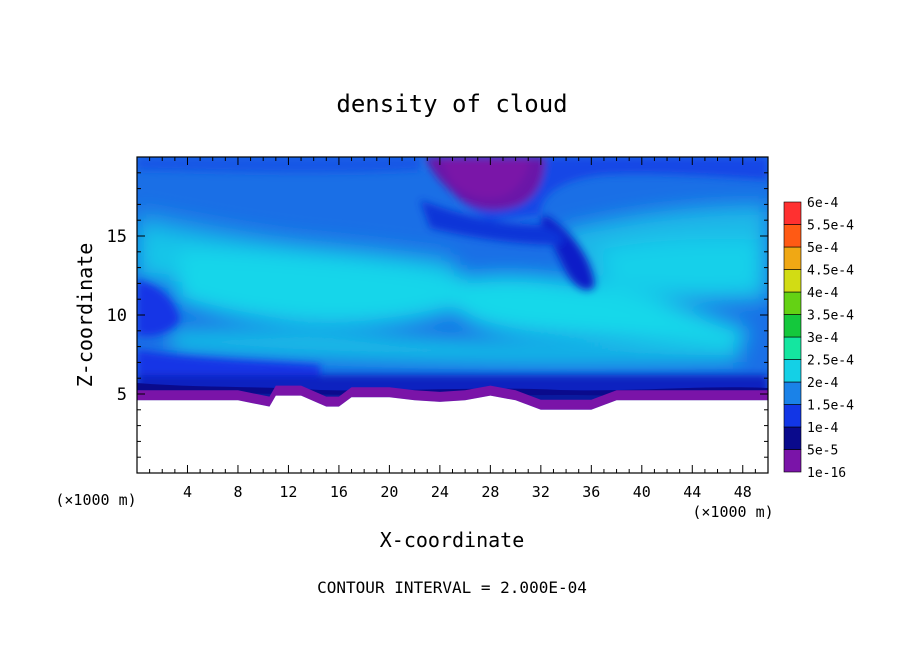  I want to click on colorbar-label: 2e-4, so click(822, 383).